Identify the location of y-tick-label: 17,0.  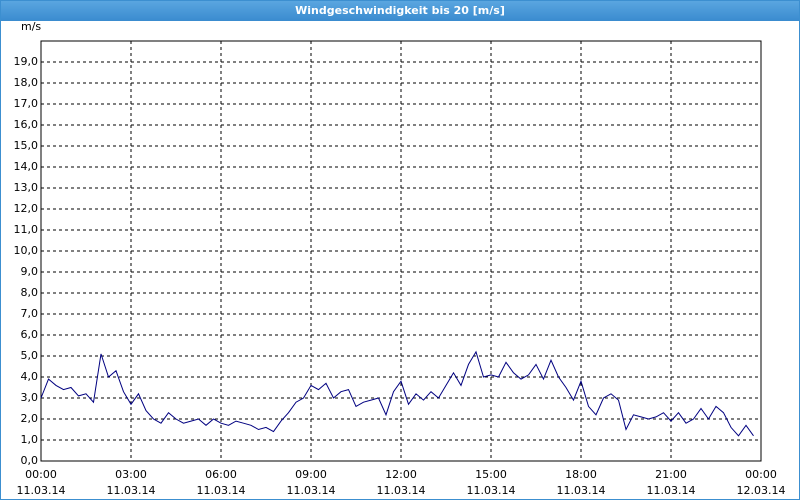
(26, 103).